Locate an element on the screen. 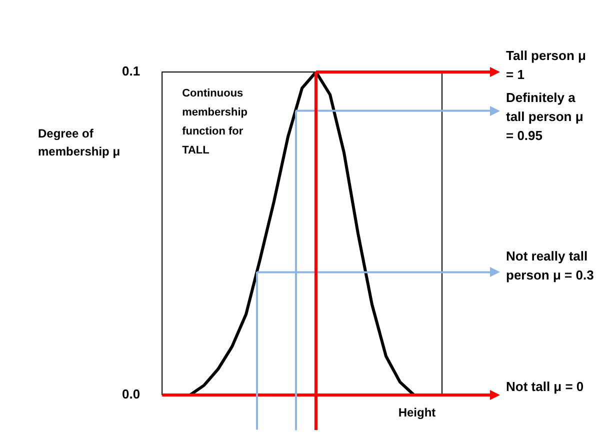 The image size is (600, 435). text: Tall person μ = 1 is located at coordinates (546, 65).